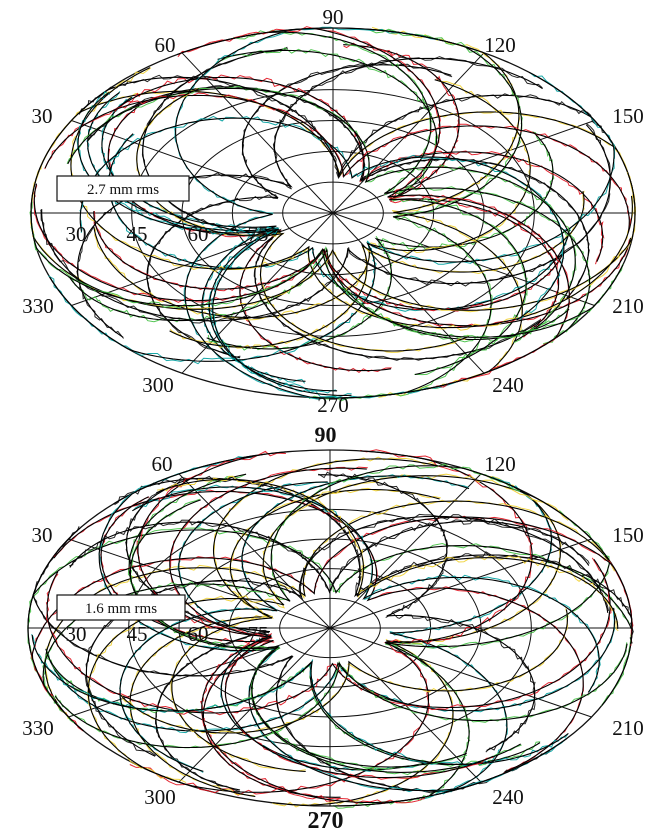  What do you see at coordinates (333, 405) in the screenshot?
I see `azimuth-bottom-label: 270` at bounding box center [333, 405].